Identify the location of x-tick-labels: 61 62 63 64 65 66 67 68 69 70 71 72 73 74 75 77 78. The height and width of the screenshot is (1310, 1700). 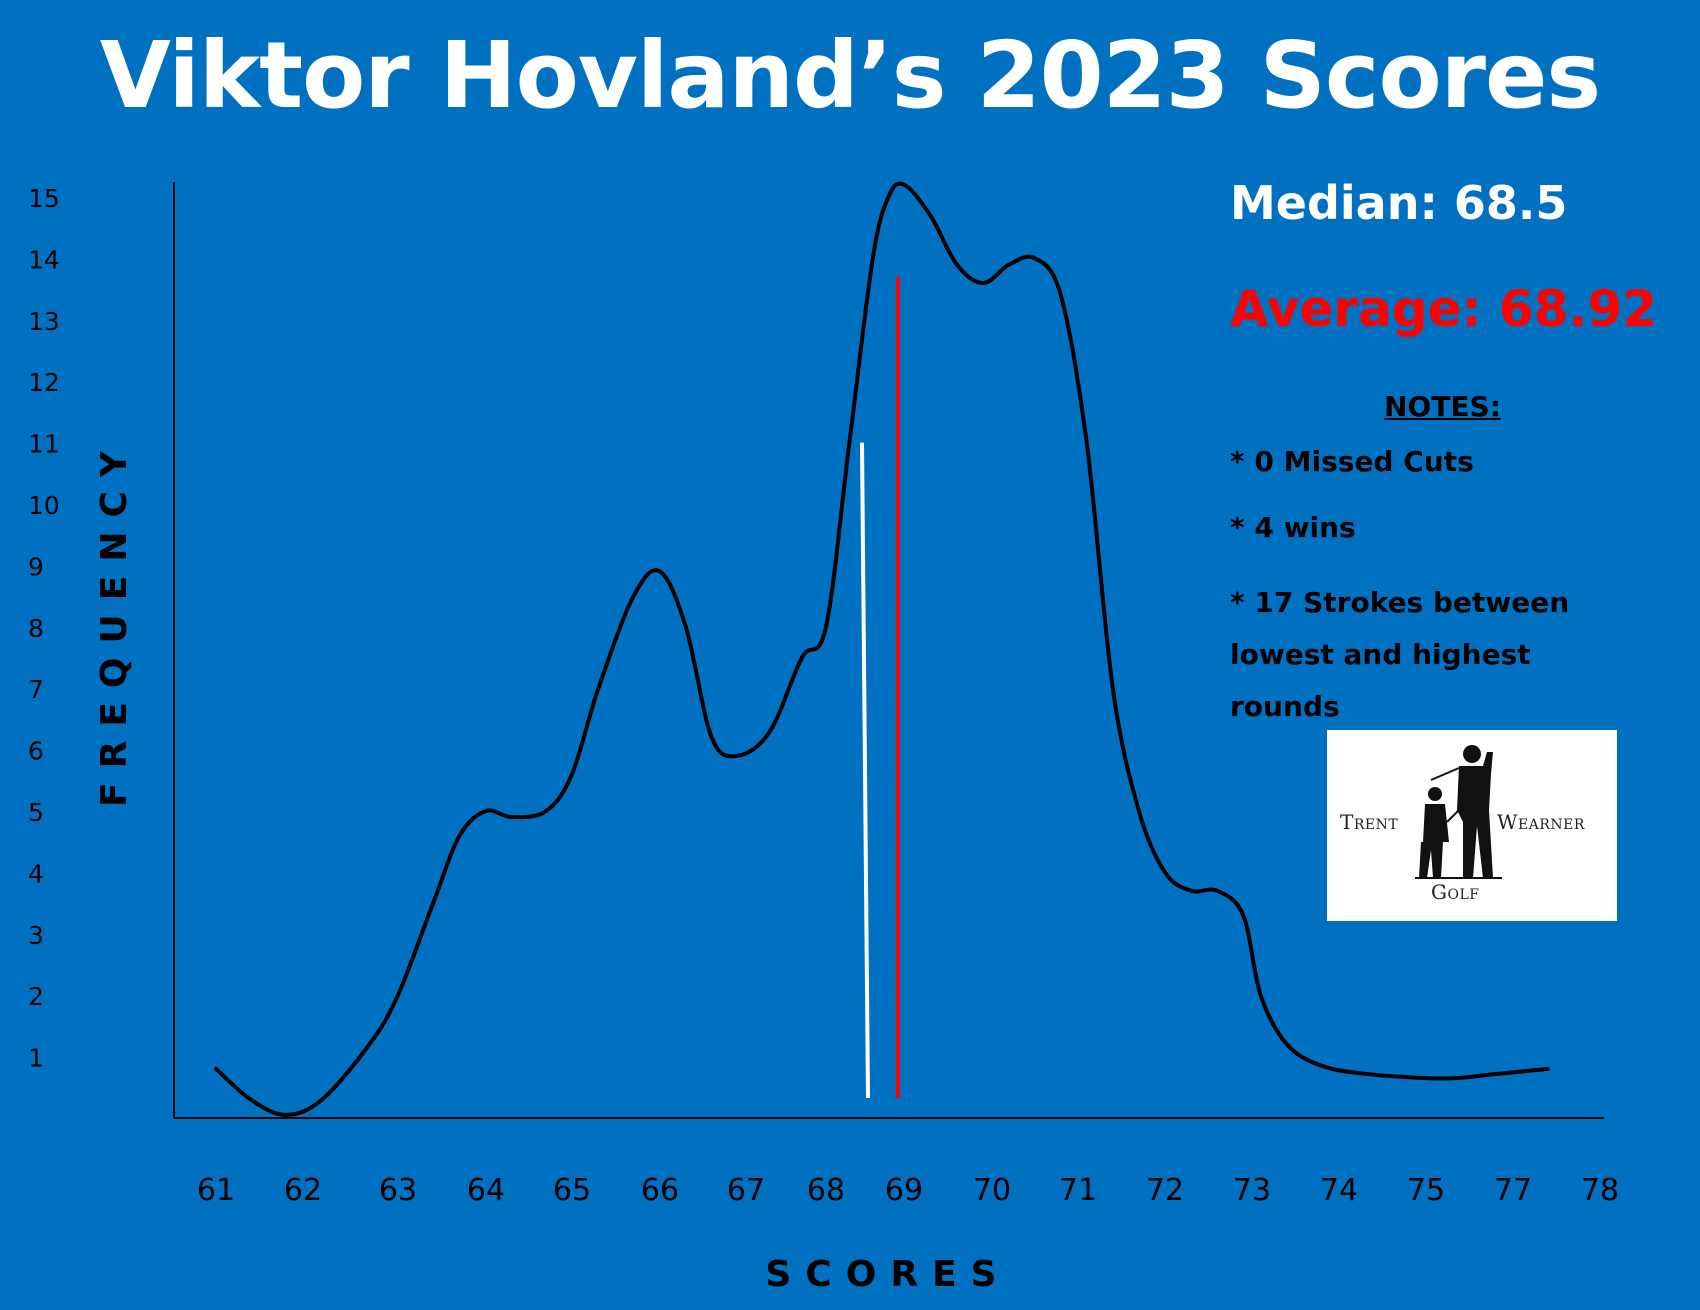
(908, 1190).